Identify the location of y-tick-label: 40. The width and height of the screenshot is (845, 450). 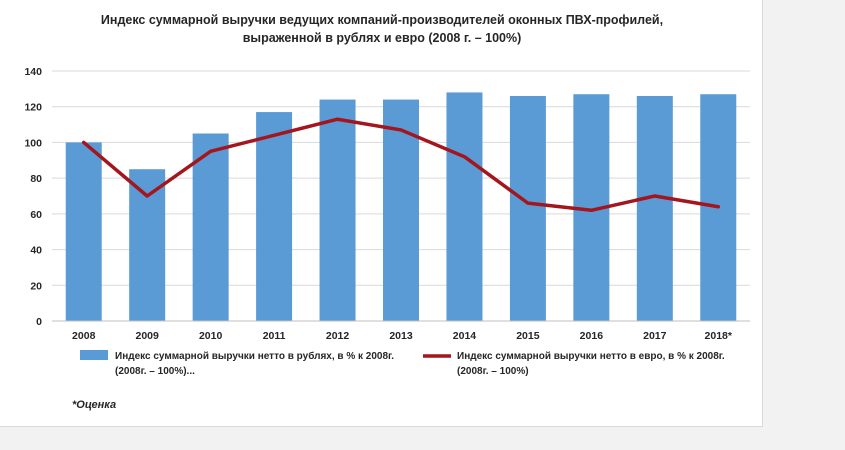
(36, 251).